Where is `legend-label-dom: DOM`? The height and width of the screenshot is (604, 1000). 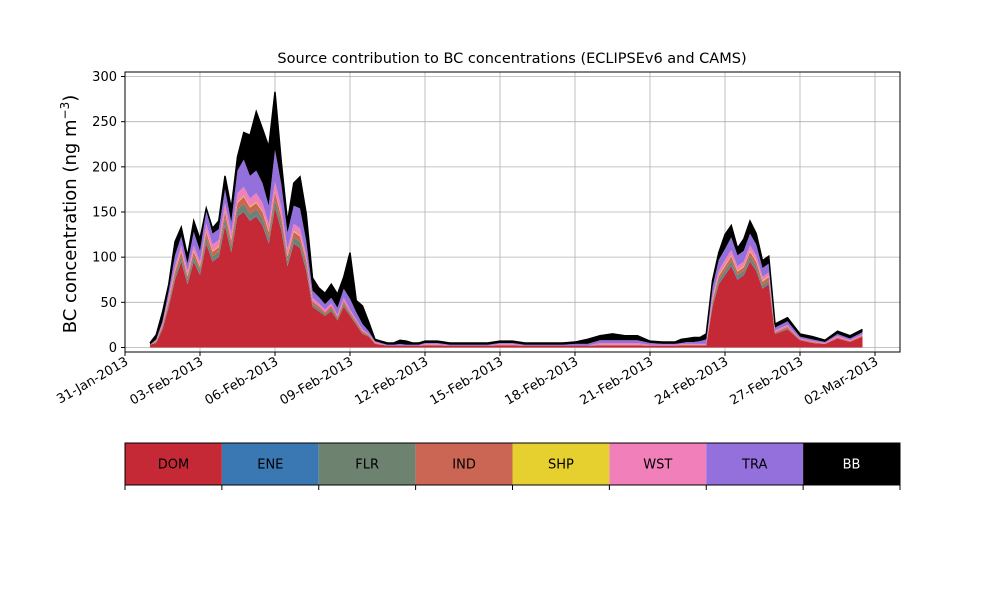 legend-label-dom: DOM is located at coordinates (173, 465).